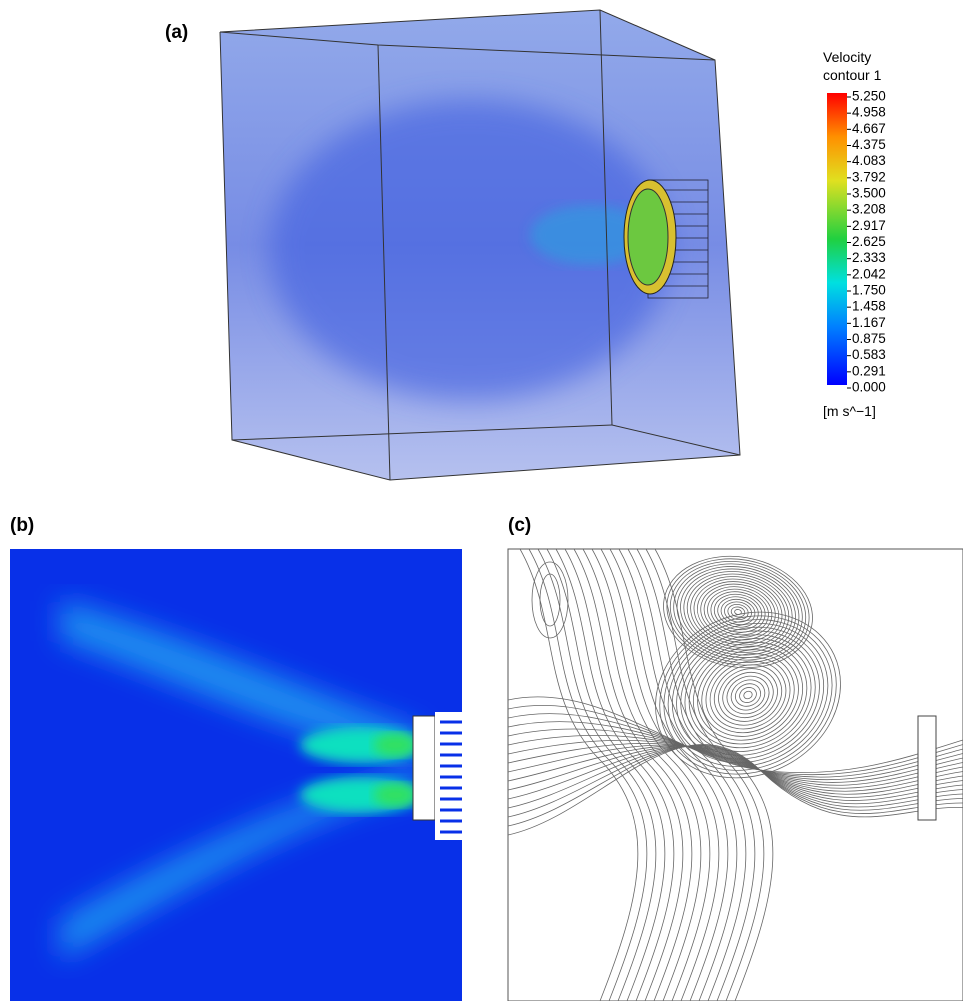 This screenshot has width=963, height=1001. I want to click on colorbar-tick-label: 4.958, so click(869, 112).